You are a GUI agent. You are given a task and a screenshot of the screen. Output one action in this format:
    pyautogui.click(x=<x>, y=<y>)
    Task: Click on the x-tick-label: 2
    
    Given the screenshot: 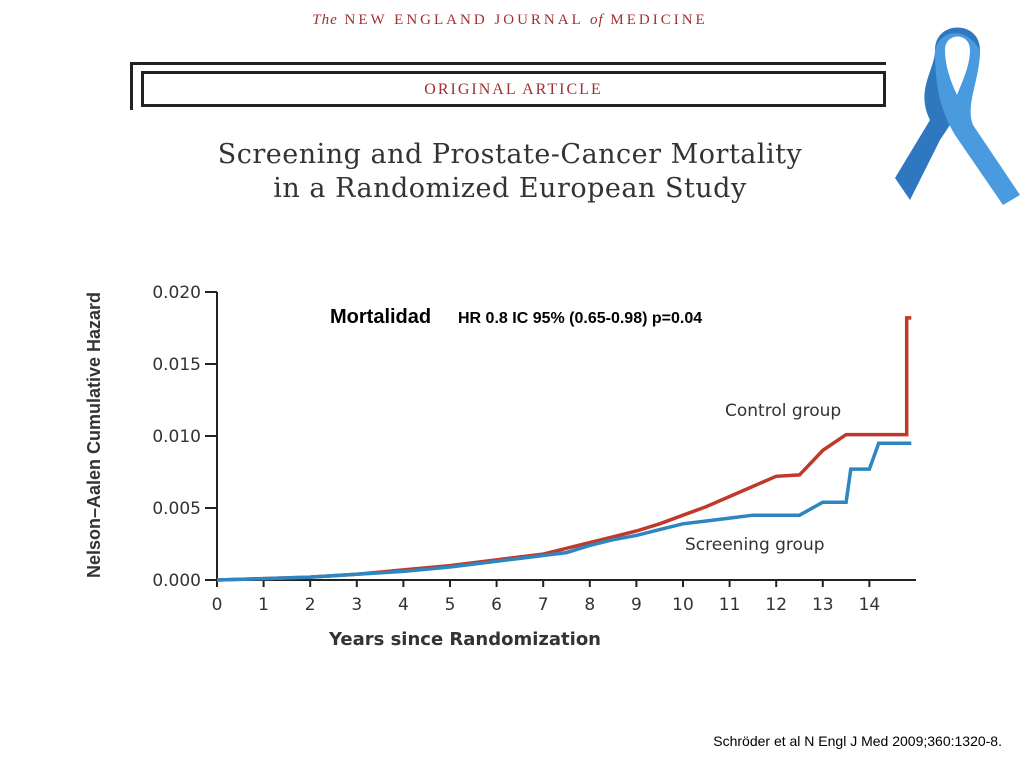 What is the action you would take?
    pyautogui.click(x=310, y=605)
    